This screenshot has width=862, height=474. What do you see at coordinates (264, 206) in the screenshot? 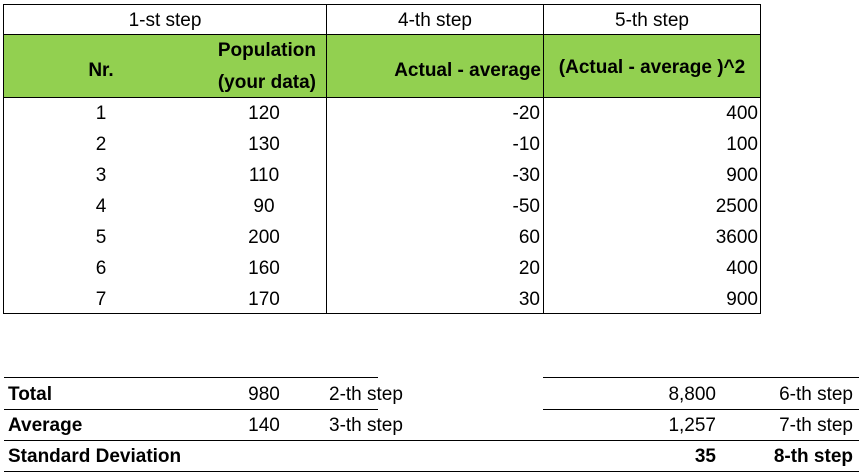
I see `row-population: 90` at bounding box center [264, 206].